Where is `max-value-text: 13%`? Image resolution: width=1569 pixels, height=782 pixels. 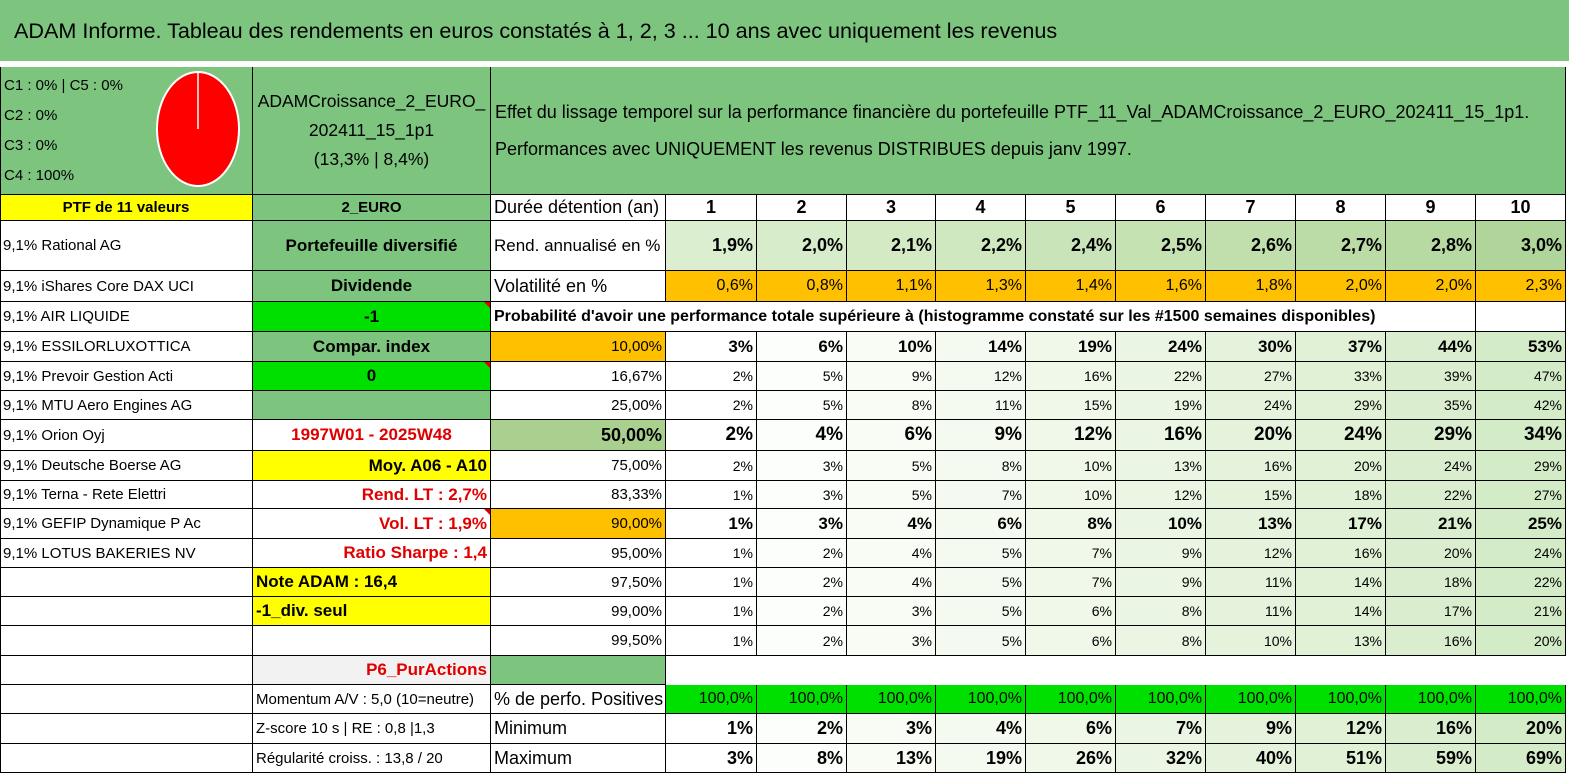 max-value-text: 13% is located at coordinates (913, 757).